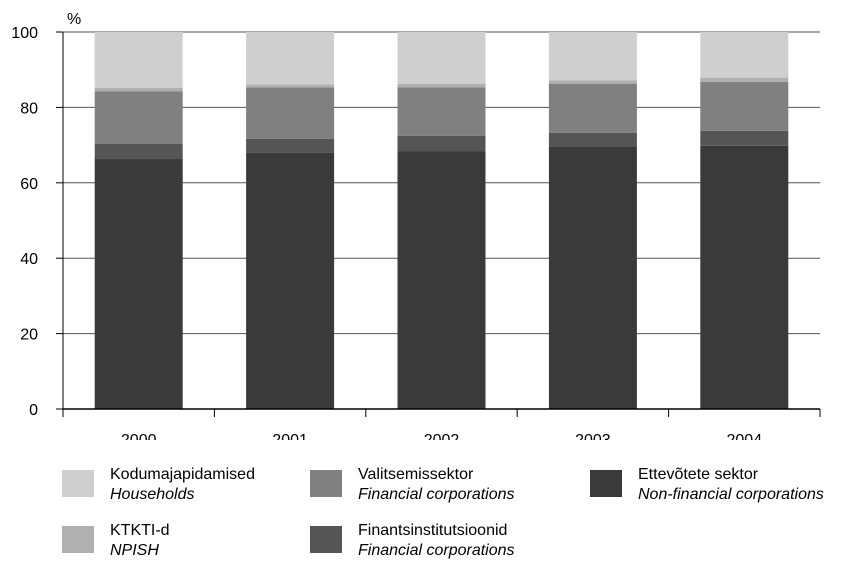  Describe the element at coordinates (416, 474) in the screenshot. I see `legend-label: Valitsemissektor` at that location.